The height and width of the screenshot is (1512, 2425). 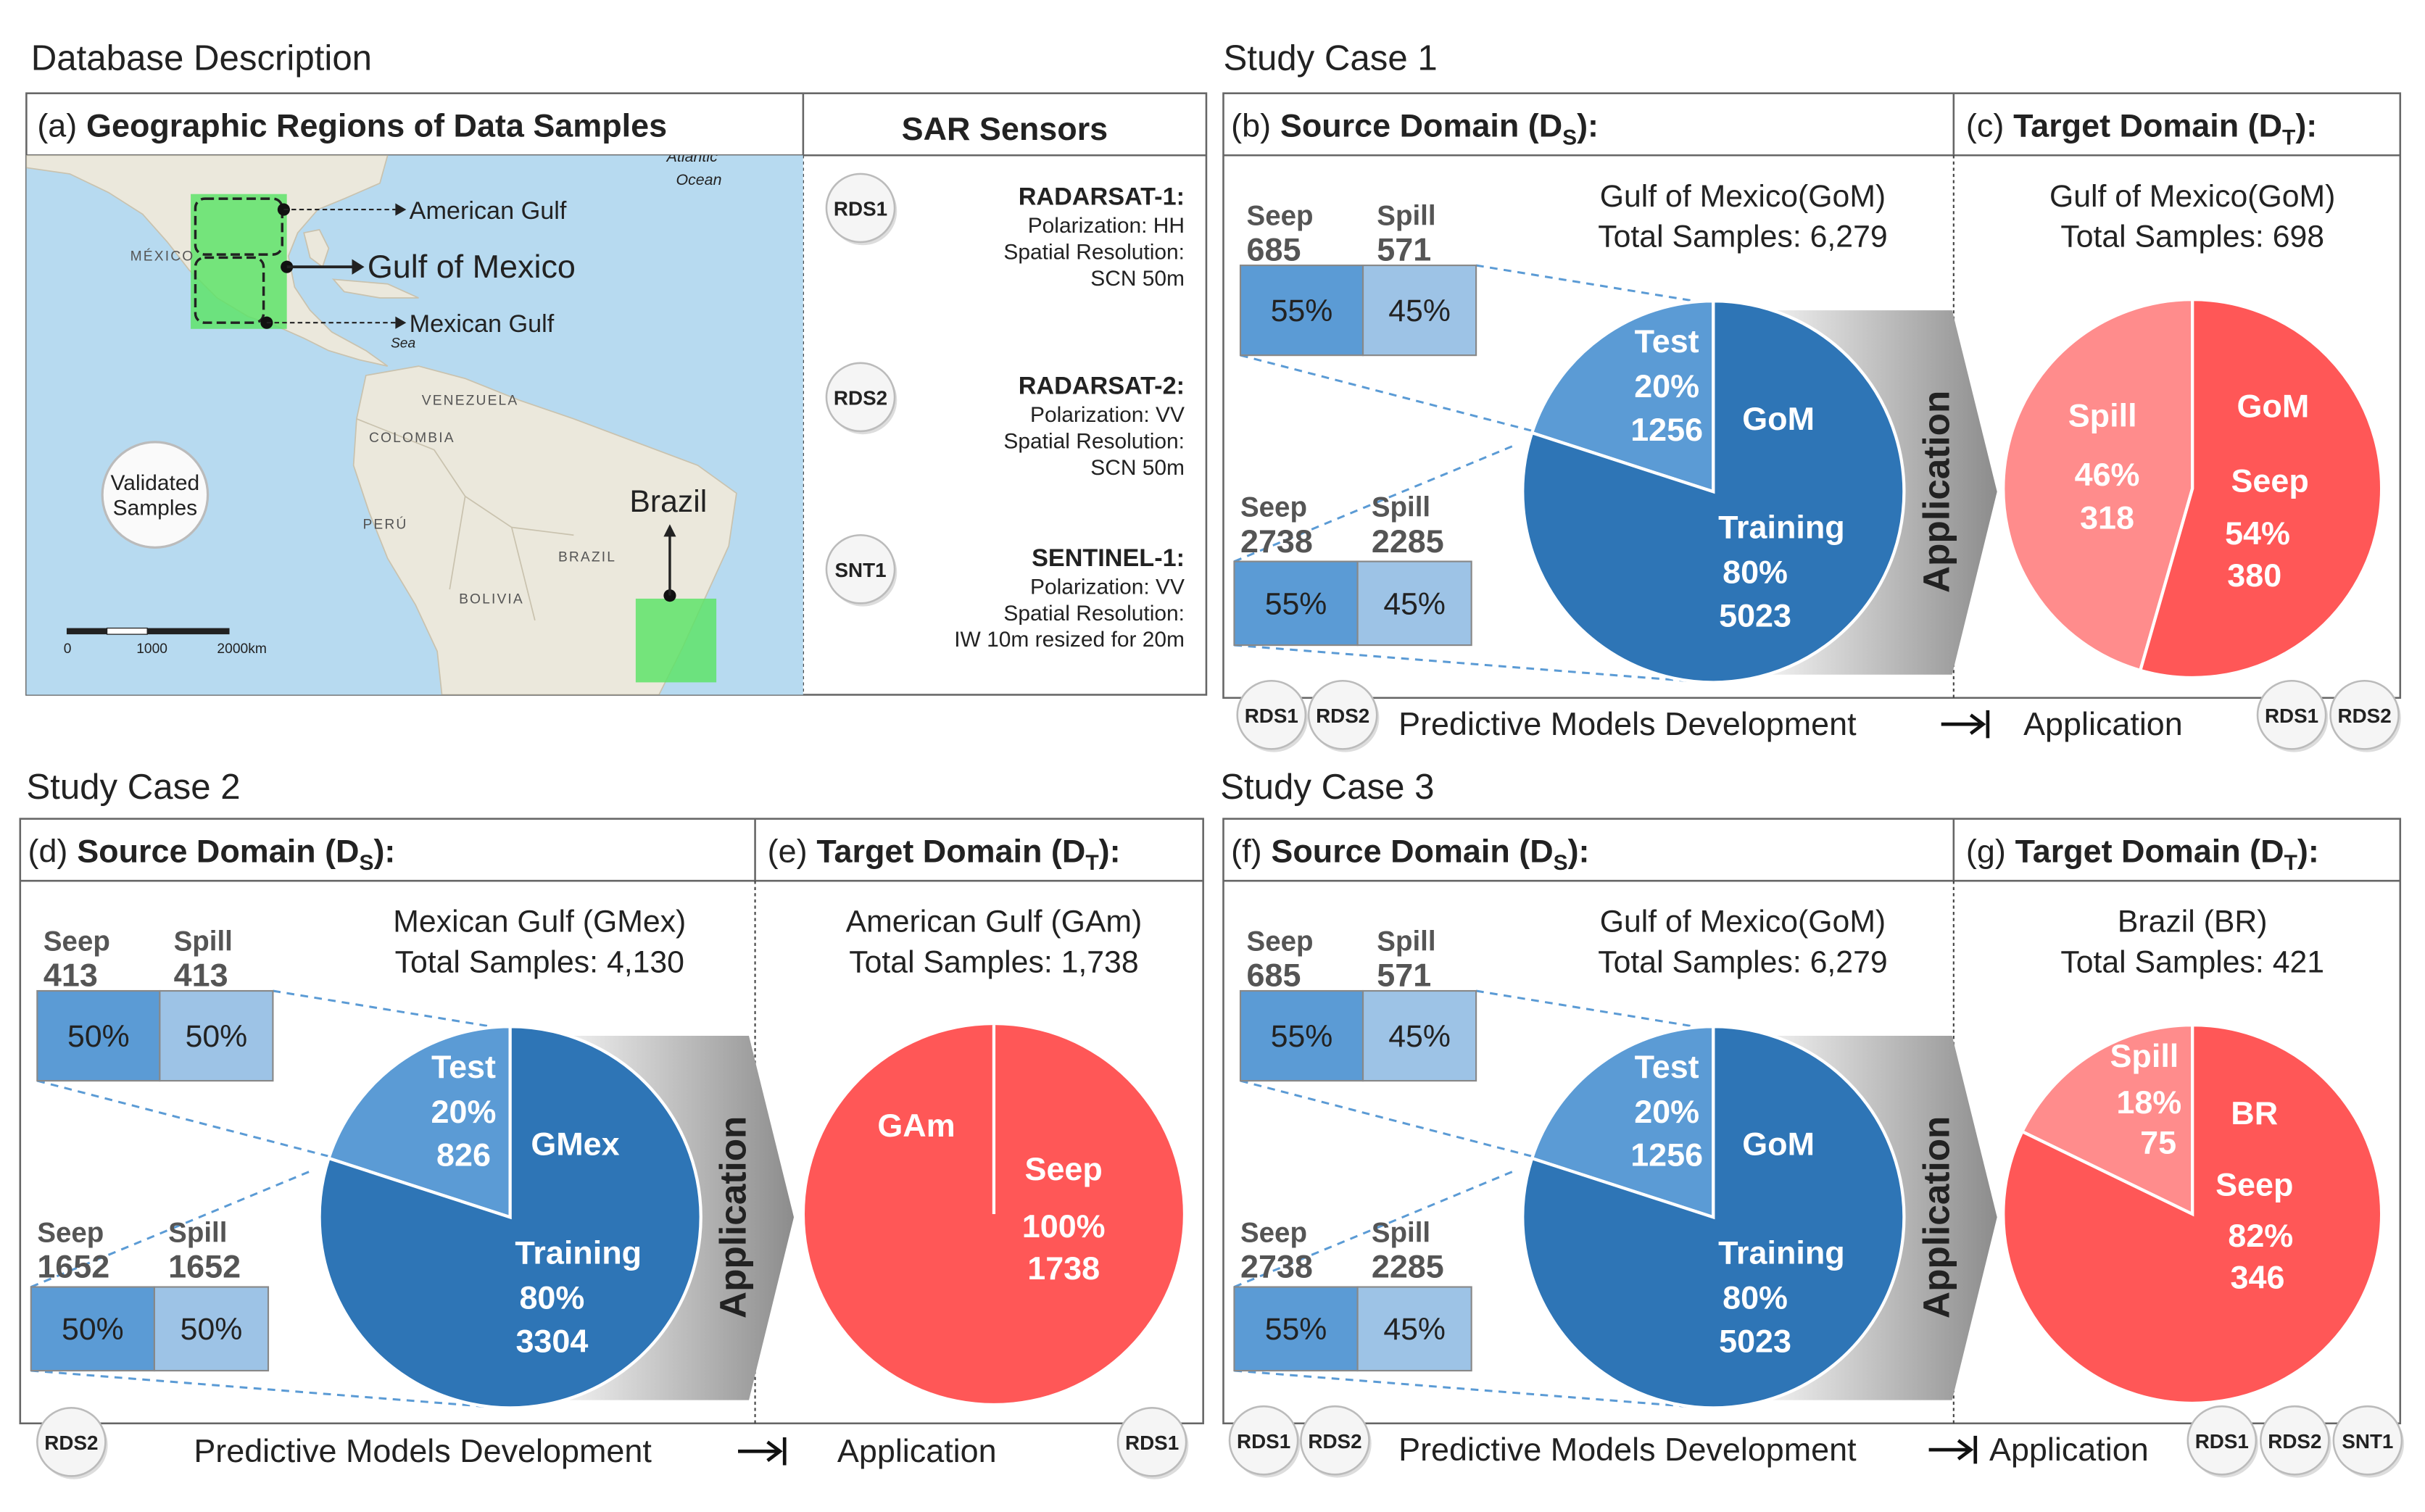 I want to click on sensor-detail: IW 10m resized for 20m, so click(x=1069, y=640).